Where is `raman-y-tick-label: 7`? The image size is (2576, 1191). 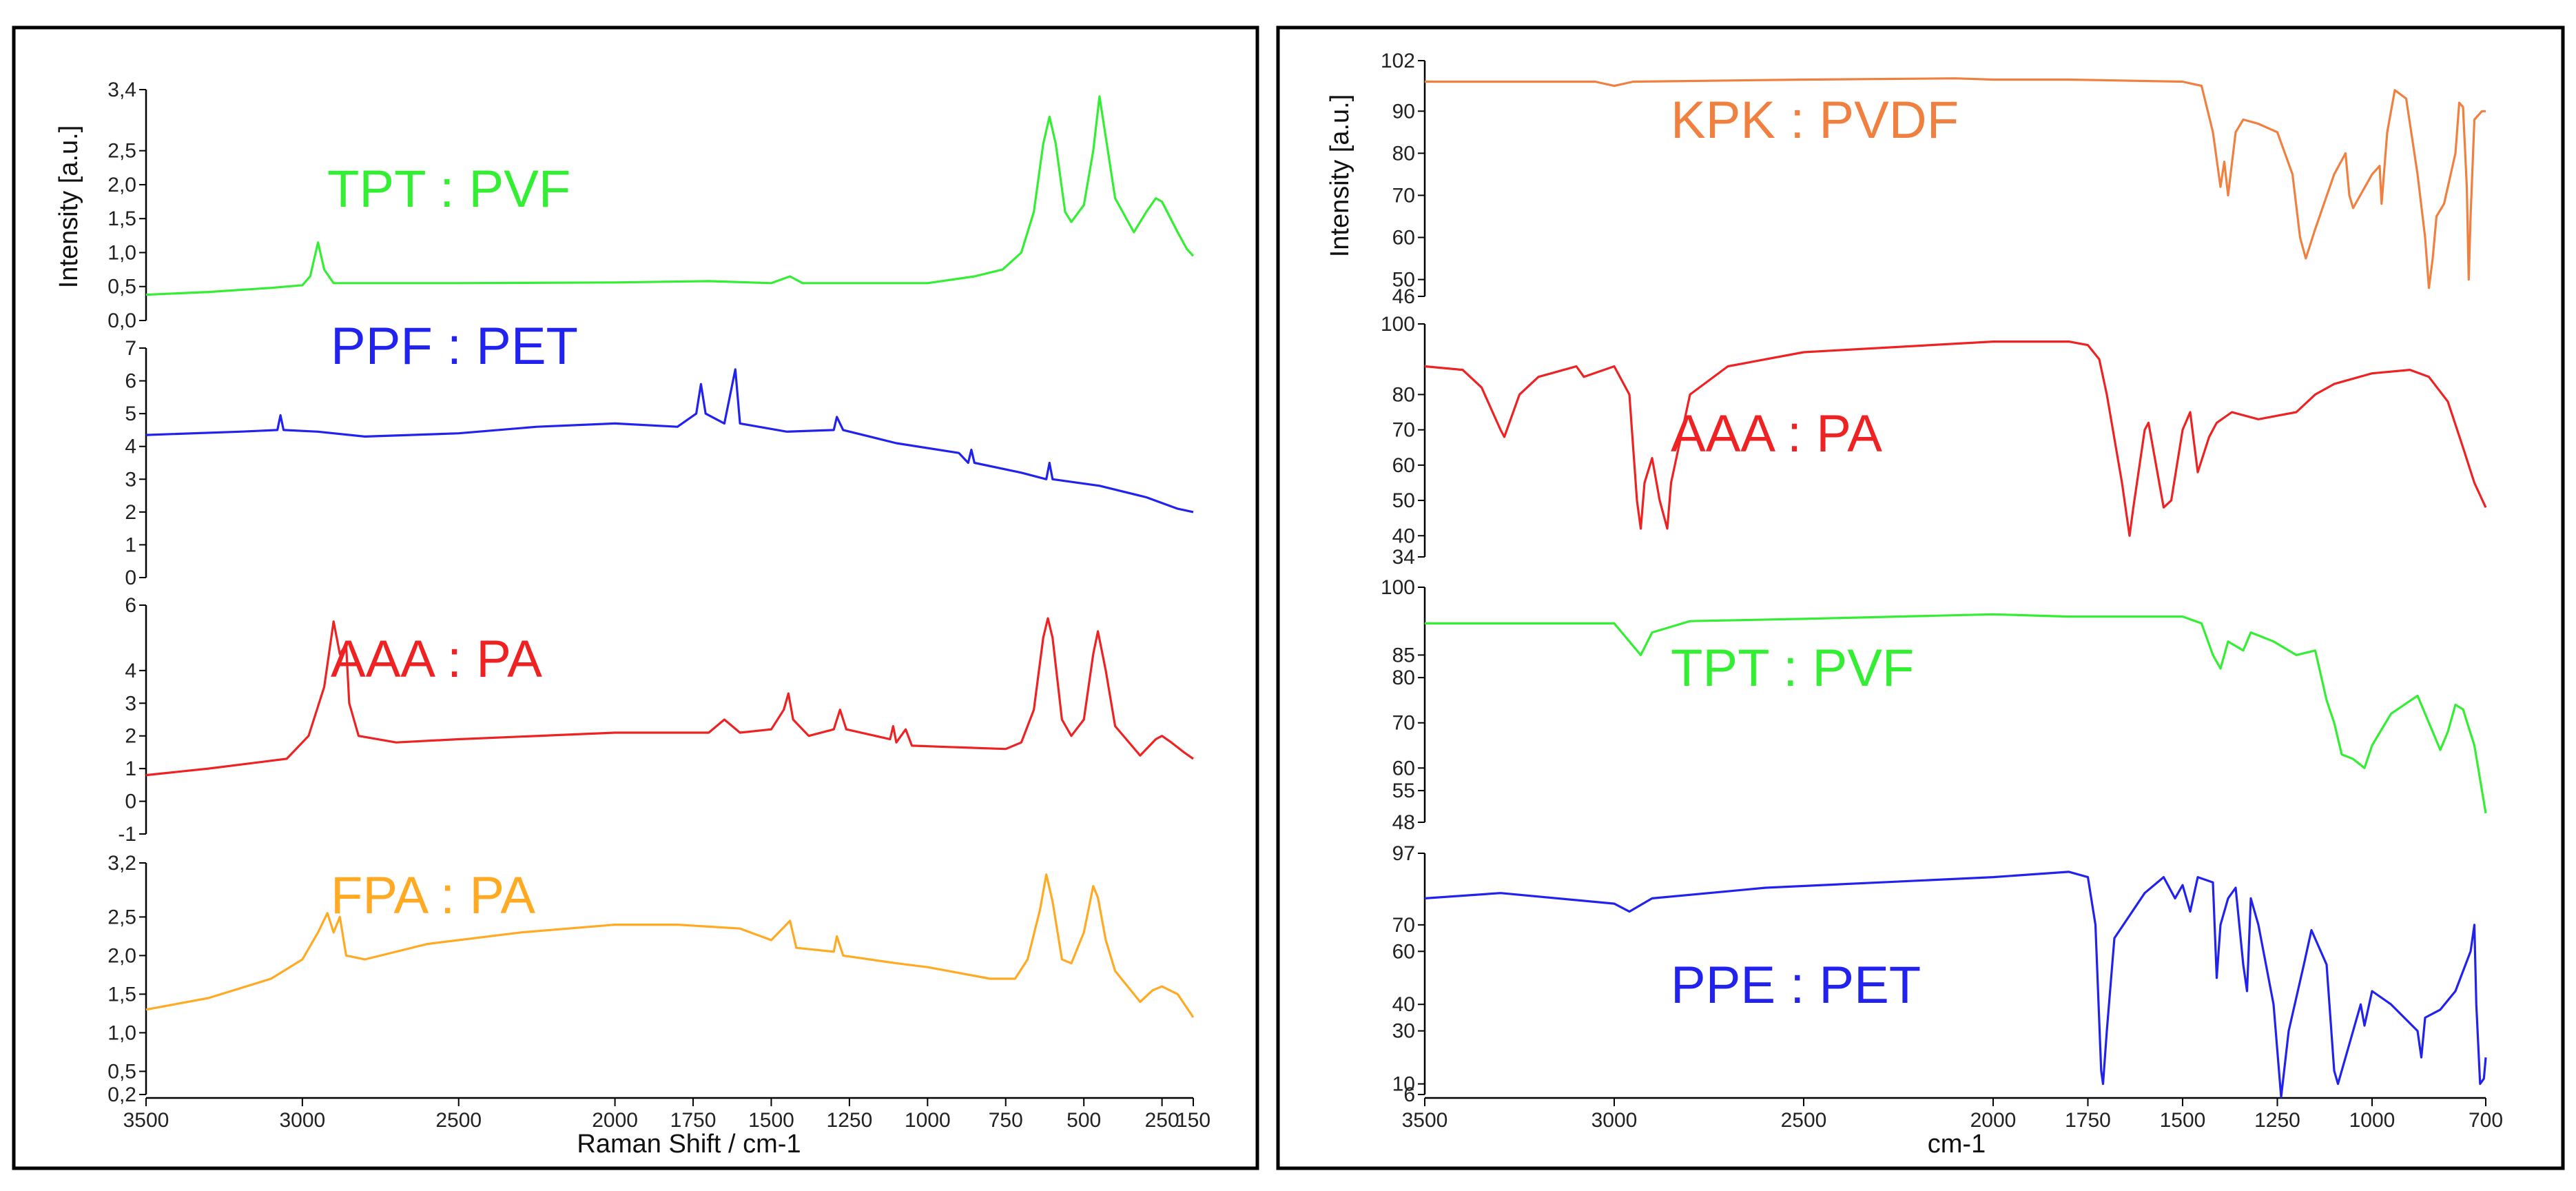
raman-y-tick-label: 7 is located at coordinates (130, 348).